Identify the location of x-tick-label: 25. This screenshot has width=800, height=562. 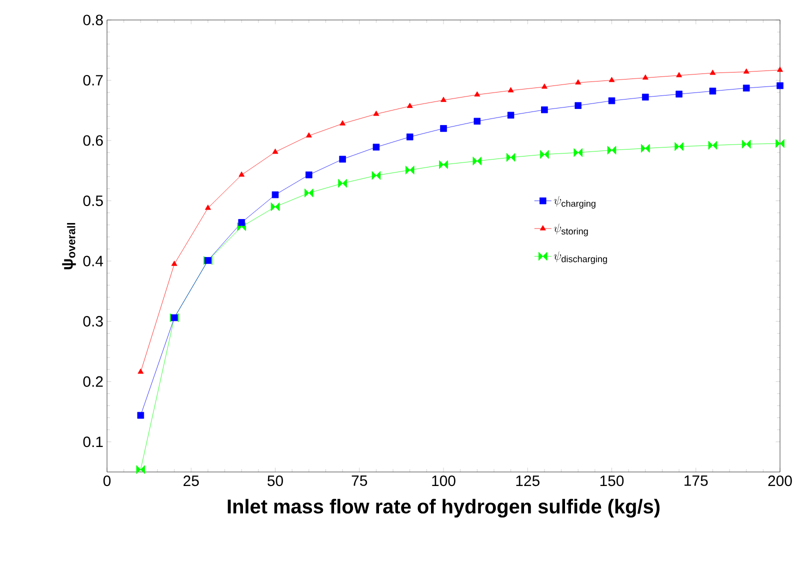
(191, 481).